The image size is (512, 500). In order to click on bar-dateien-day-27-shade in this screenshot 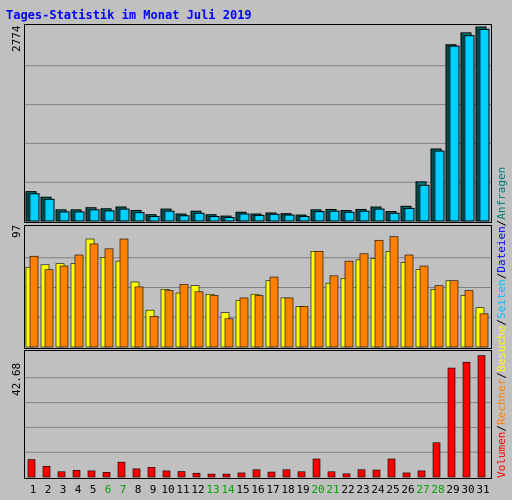, I will do `click(420, 203)`.